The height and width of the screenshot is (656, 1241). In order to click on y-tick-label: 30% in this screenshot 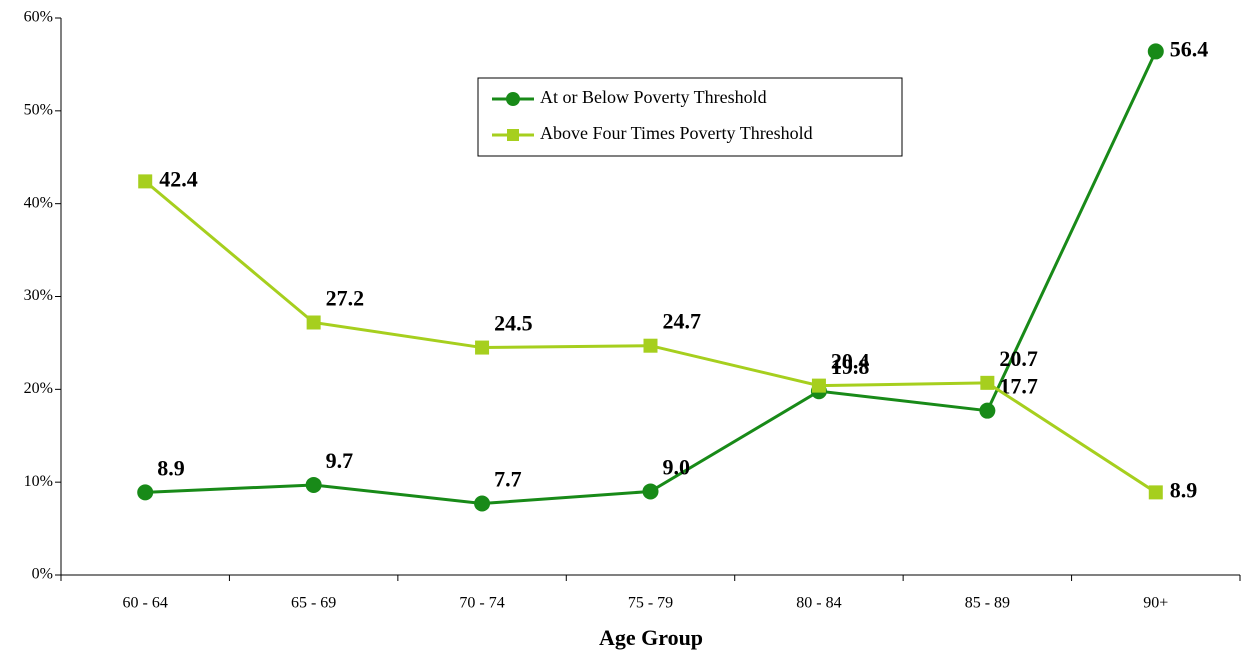, I will do `click(38, 295)`.